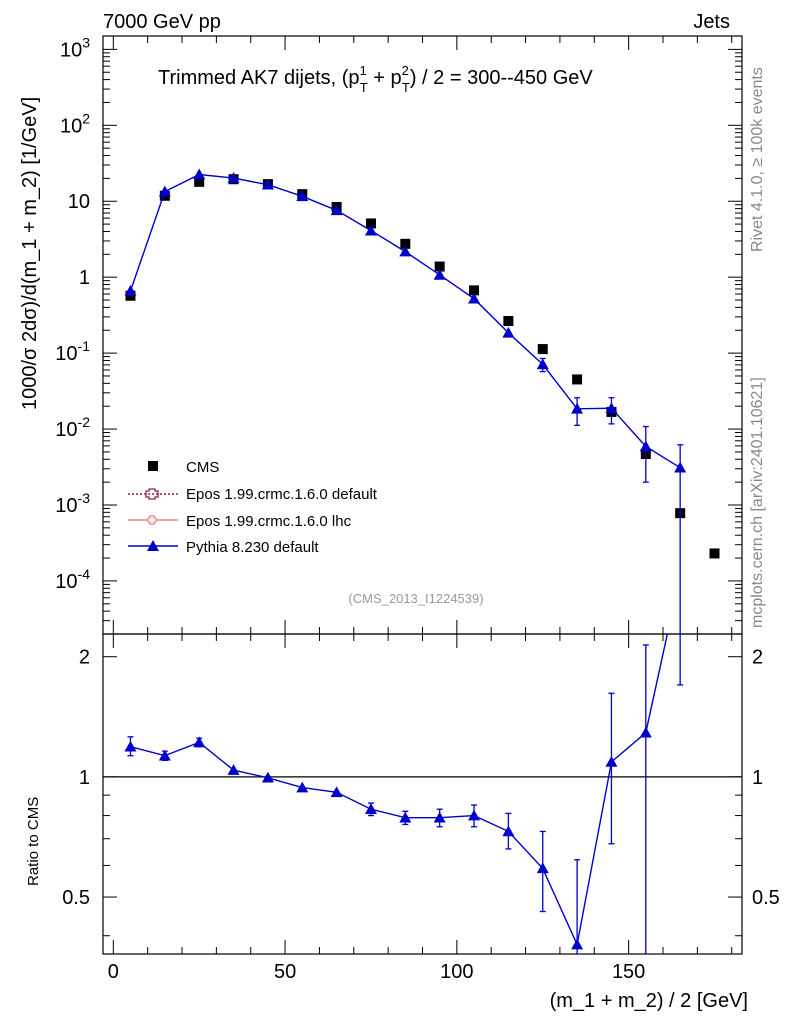 The height and width of the screenshot is (1024, 786). Describe the element at coordinates (84, 778) in the screenshot. I see `y-tick-label-ratio: 1` at that location.